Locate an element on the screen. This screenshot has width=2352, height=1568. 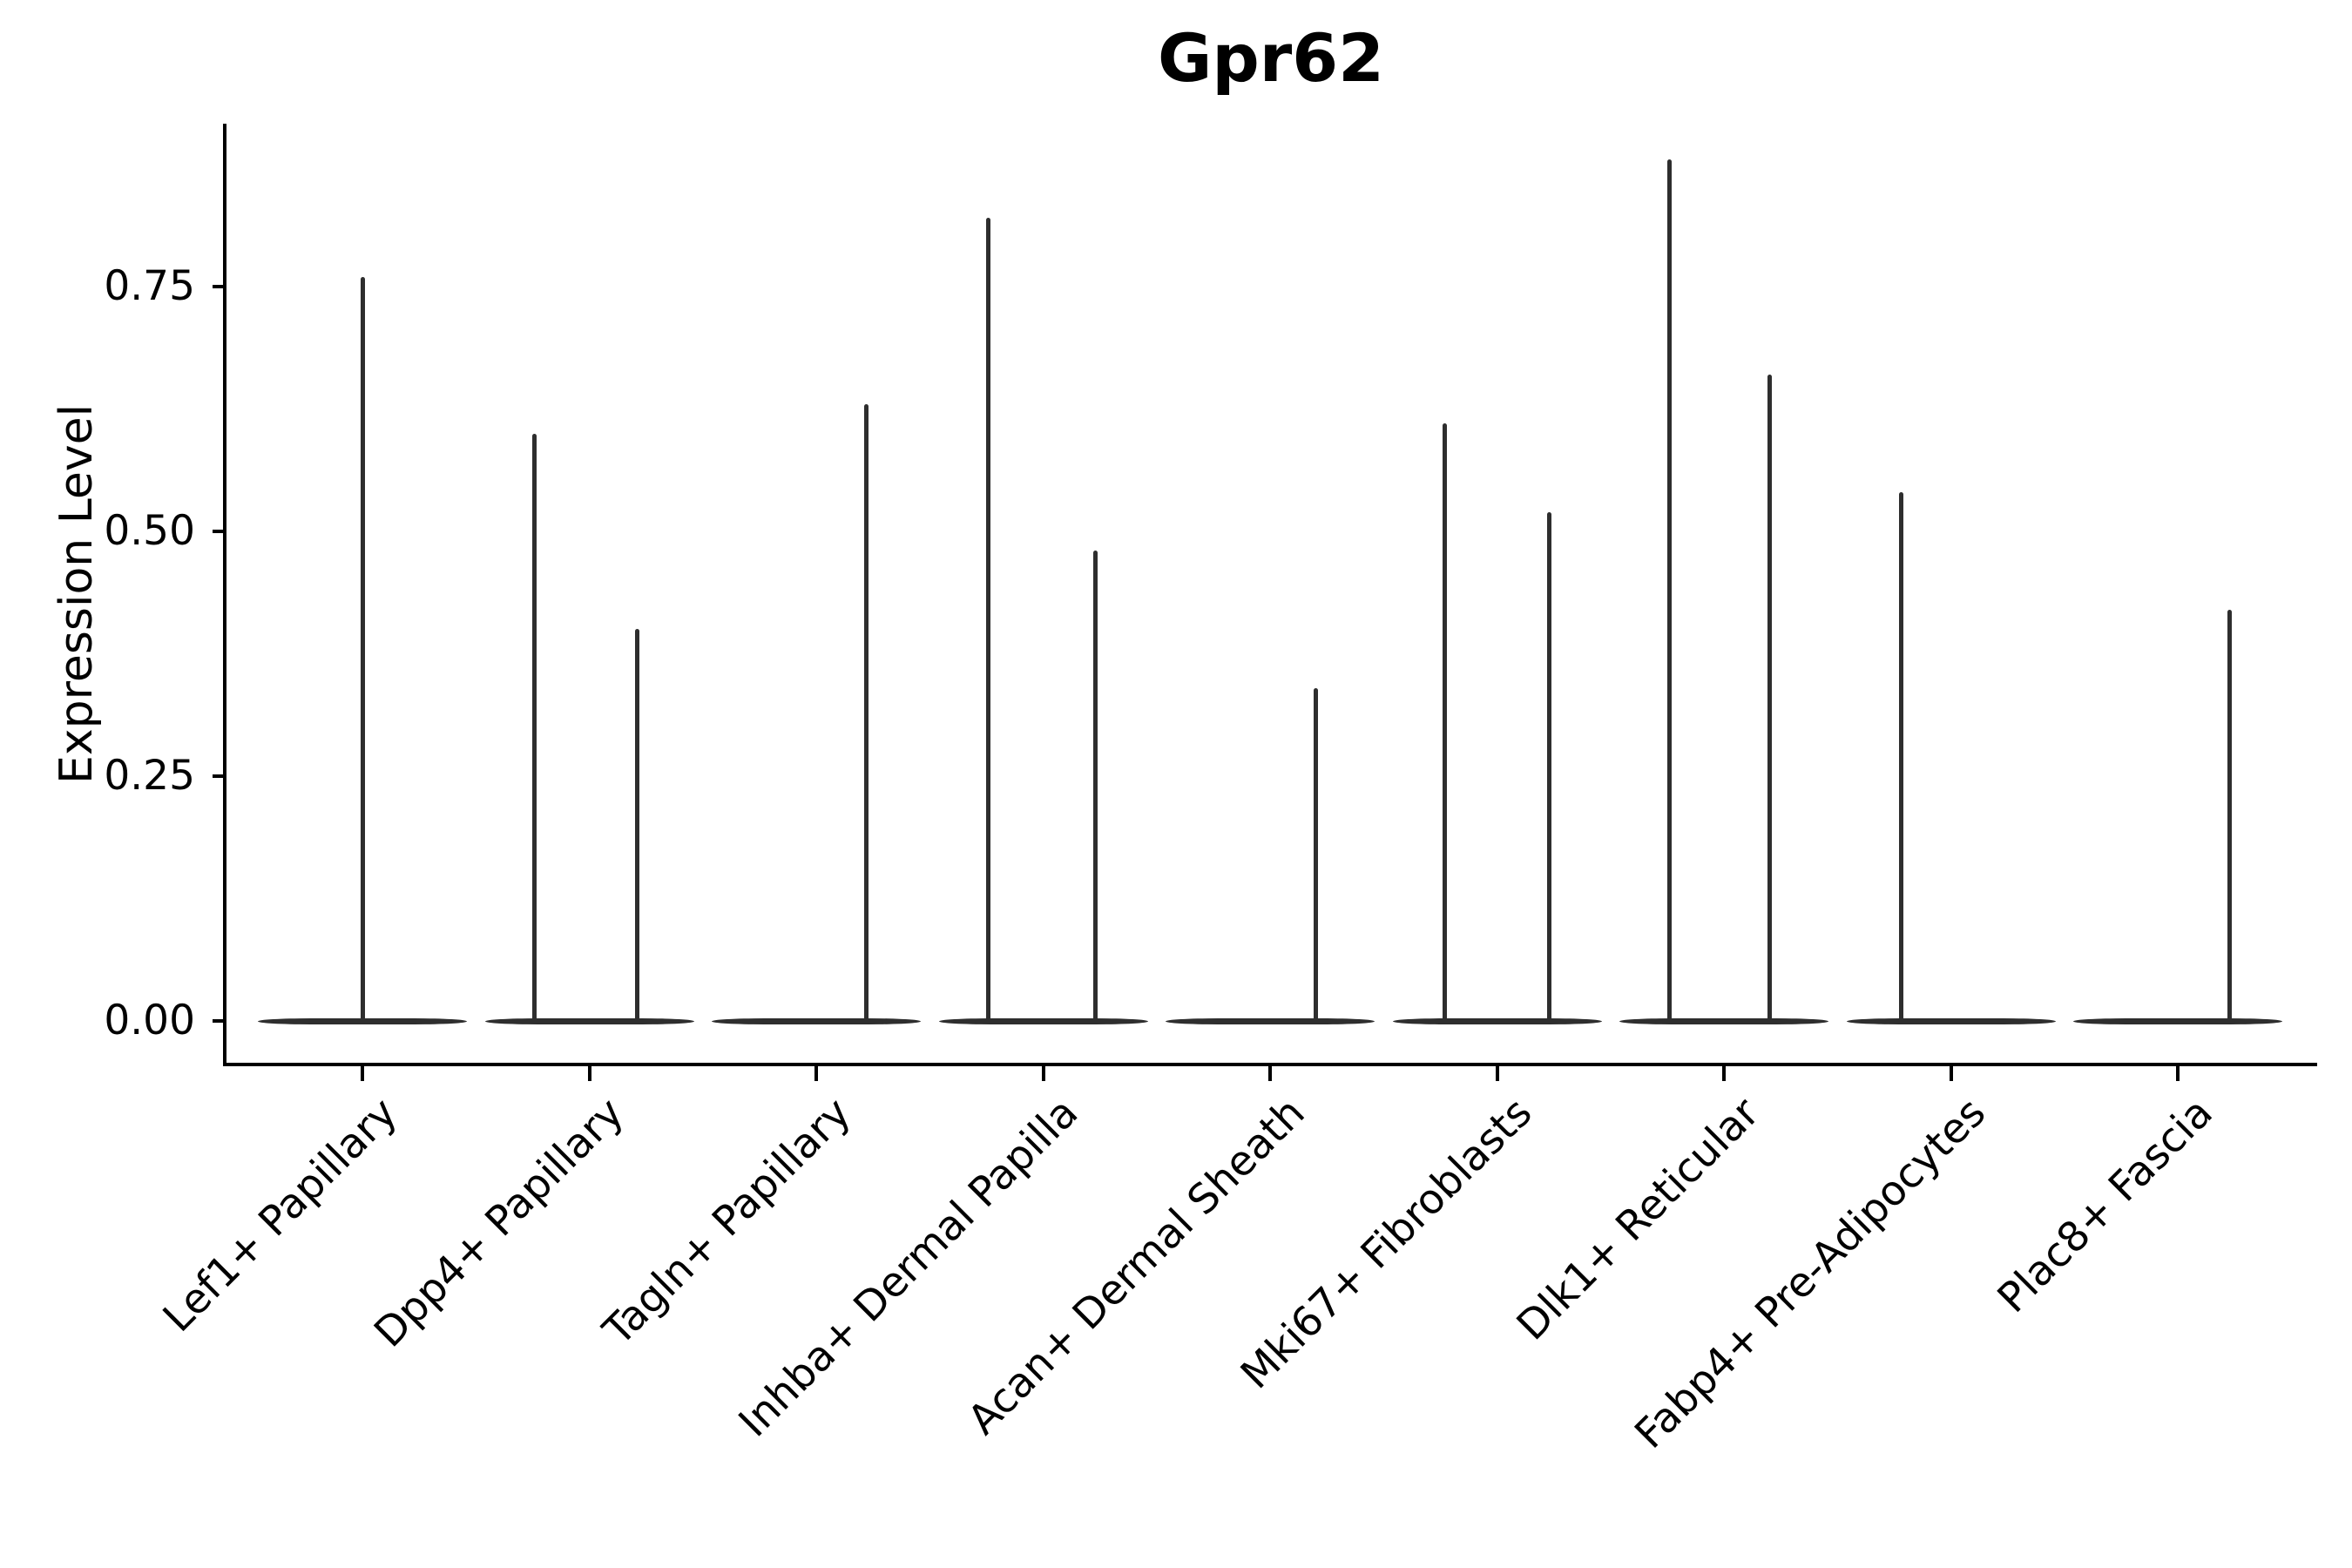
y-tick-label: 0.50 is located at coordinates (150, 531).